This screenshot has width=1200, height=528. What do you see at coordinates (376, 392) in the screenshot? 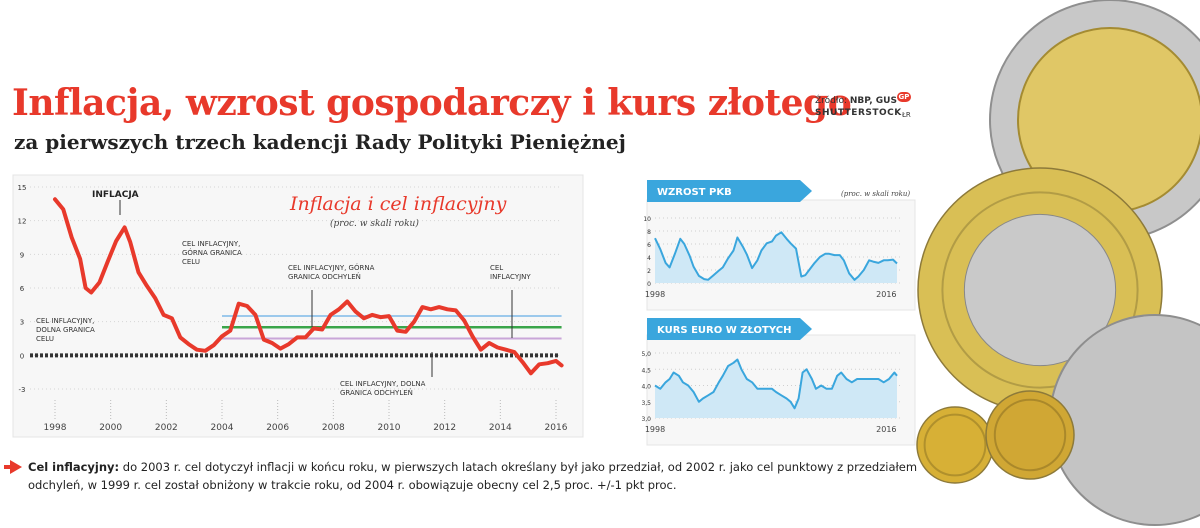
I see `annotation-lower-band: GRANICA ODCHYLEŃ` at bounding box center [376, 392].